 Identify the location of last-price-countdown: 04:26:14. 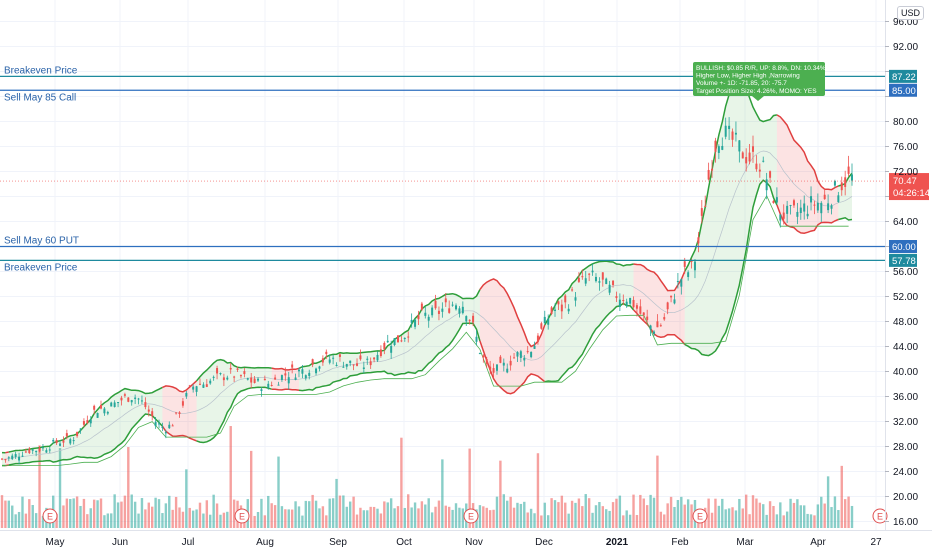
(911, 193).